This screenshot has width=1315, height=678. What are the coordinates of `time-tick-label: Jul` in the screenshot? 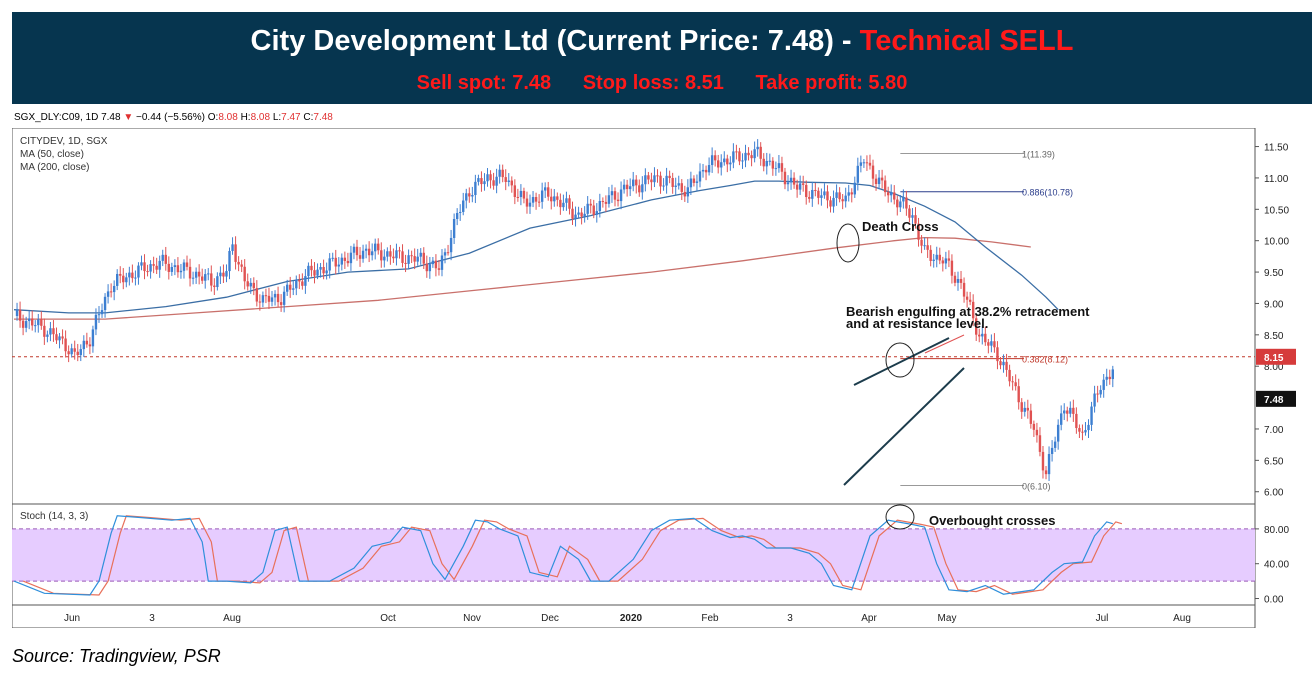 It's located at (1102, 618).